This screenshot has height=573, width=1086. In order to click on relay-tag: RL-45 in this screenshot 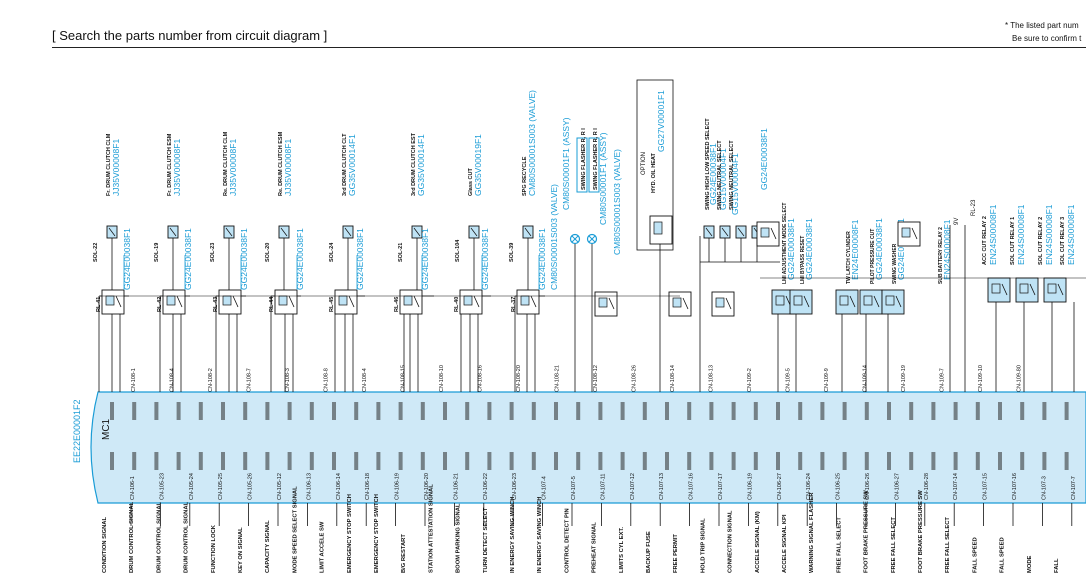, I will do `click(332, 304)`.